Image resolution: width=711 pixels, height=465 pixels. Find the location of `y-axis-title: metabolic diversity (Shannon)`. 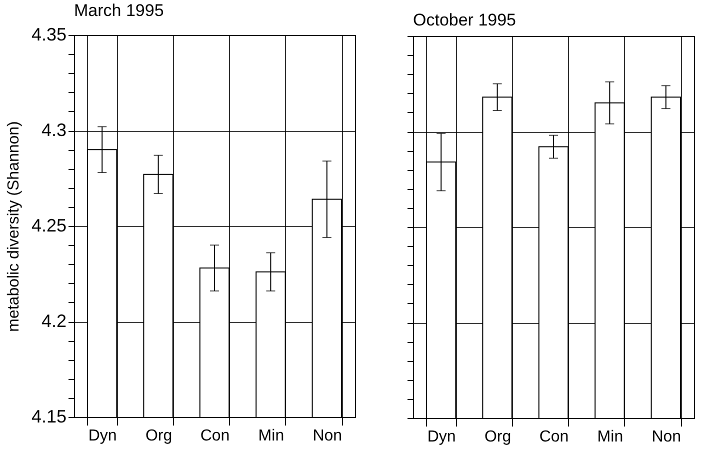

y-axis-title: metabolic diversity (Shannon) is located at coordinates (13, 226).